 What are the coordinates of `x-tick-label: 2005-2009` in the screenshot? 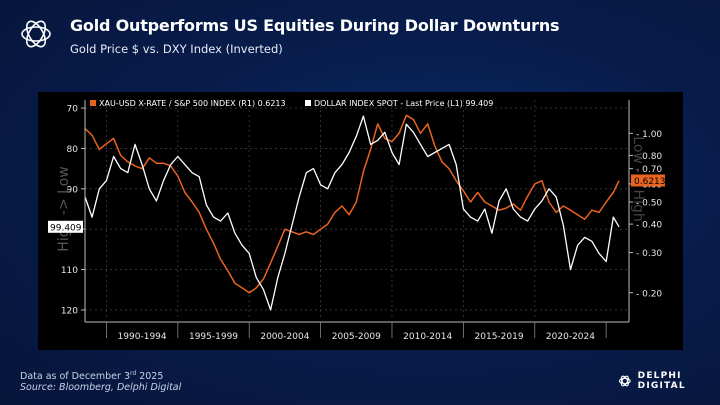 It's located at (356, 337).